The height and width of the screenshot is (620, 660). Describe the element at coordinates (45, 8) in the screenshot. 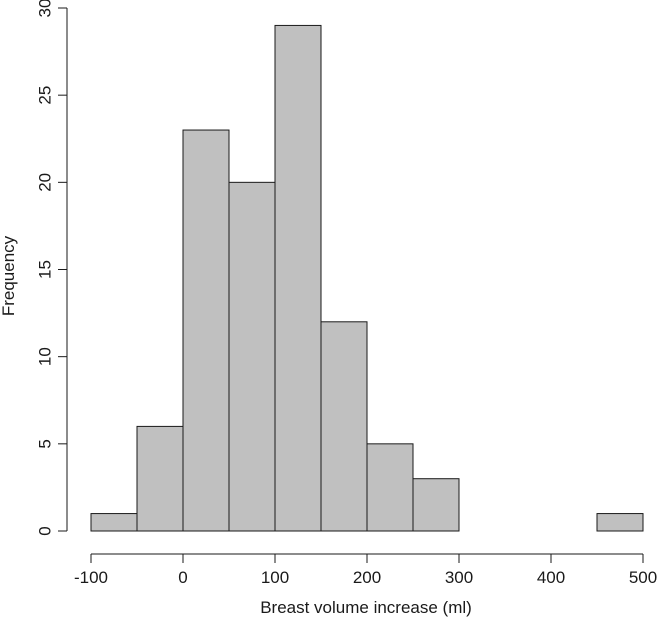

I see `y-tick-label-30: 30` at that location.